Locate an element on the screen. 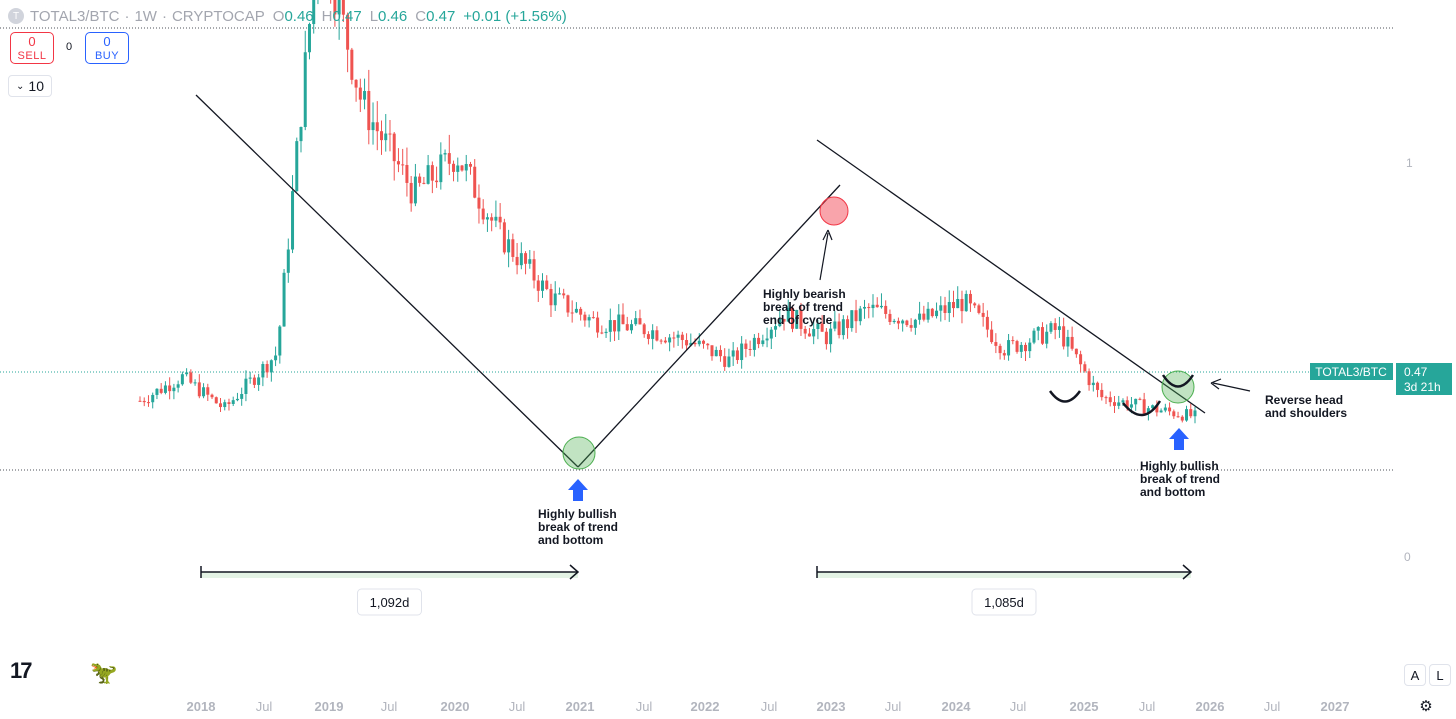 This screenshot has width=1456, height=719. symbol-name: TOTAL3/BTC is located at coordinates (75, 16).